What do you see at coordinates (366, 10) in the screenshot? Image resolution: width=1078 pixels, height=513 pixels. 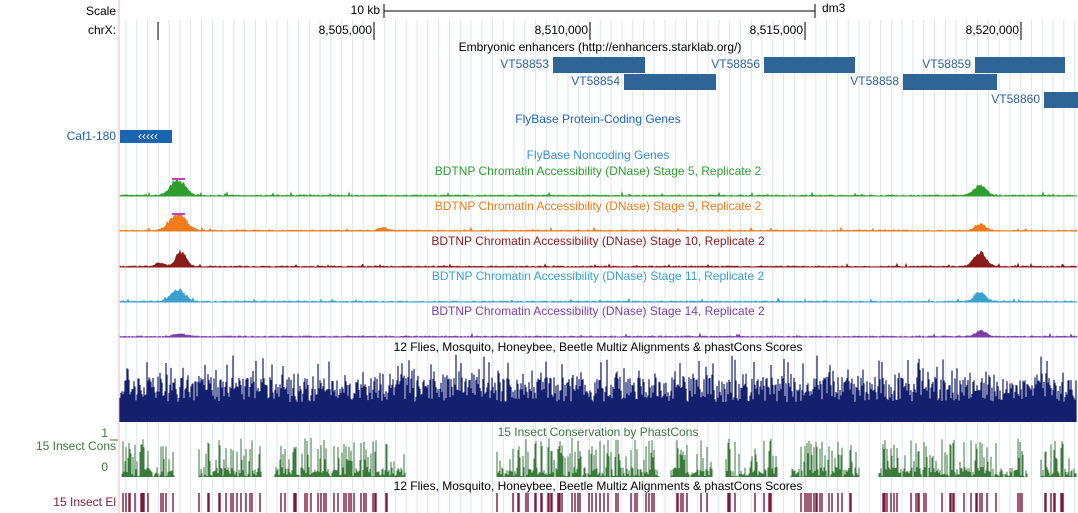 I see `scale-size: 10 kb` at bounding box center [366, 10].